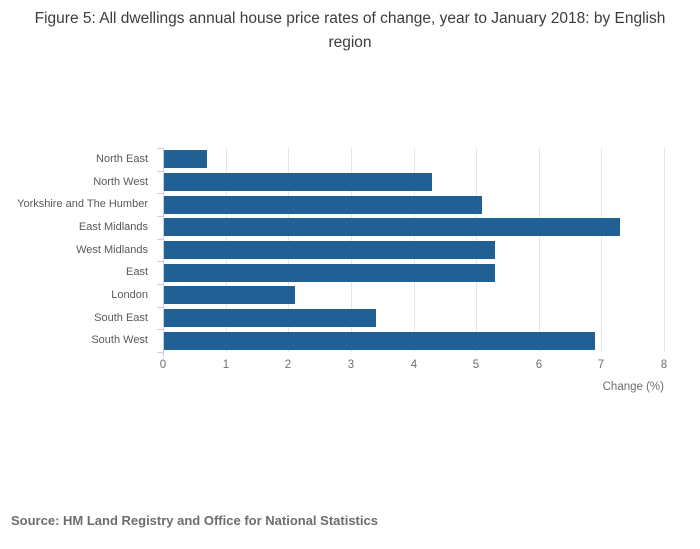  What do you see at coordinates (226, 365) in the screenshot?
I see `x-tick-label-1: 1` at bounding box center [226, 365].